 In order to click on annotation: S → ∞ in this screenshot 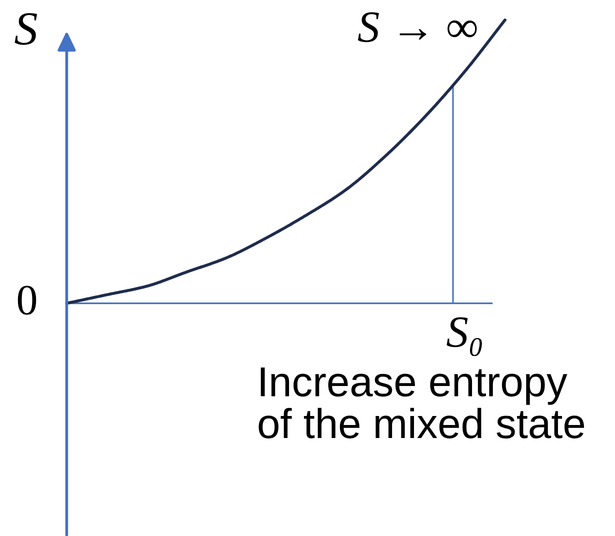, I will do `click(417, 27)`.